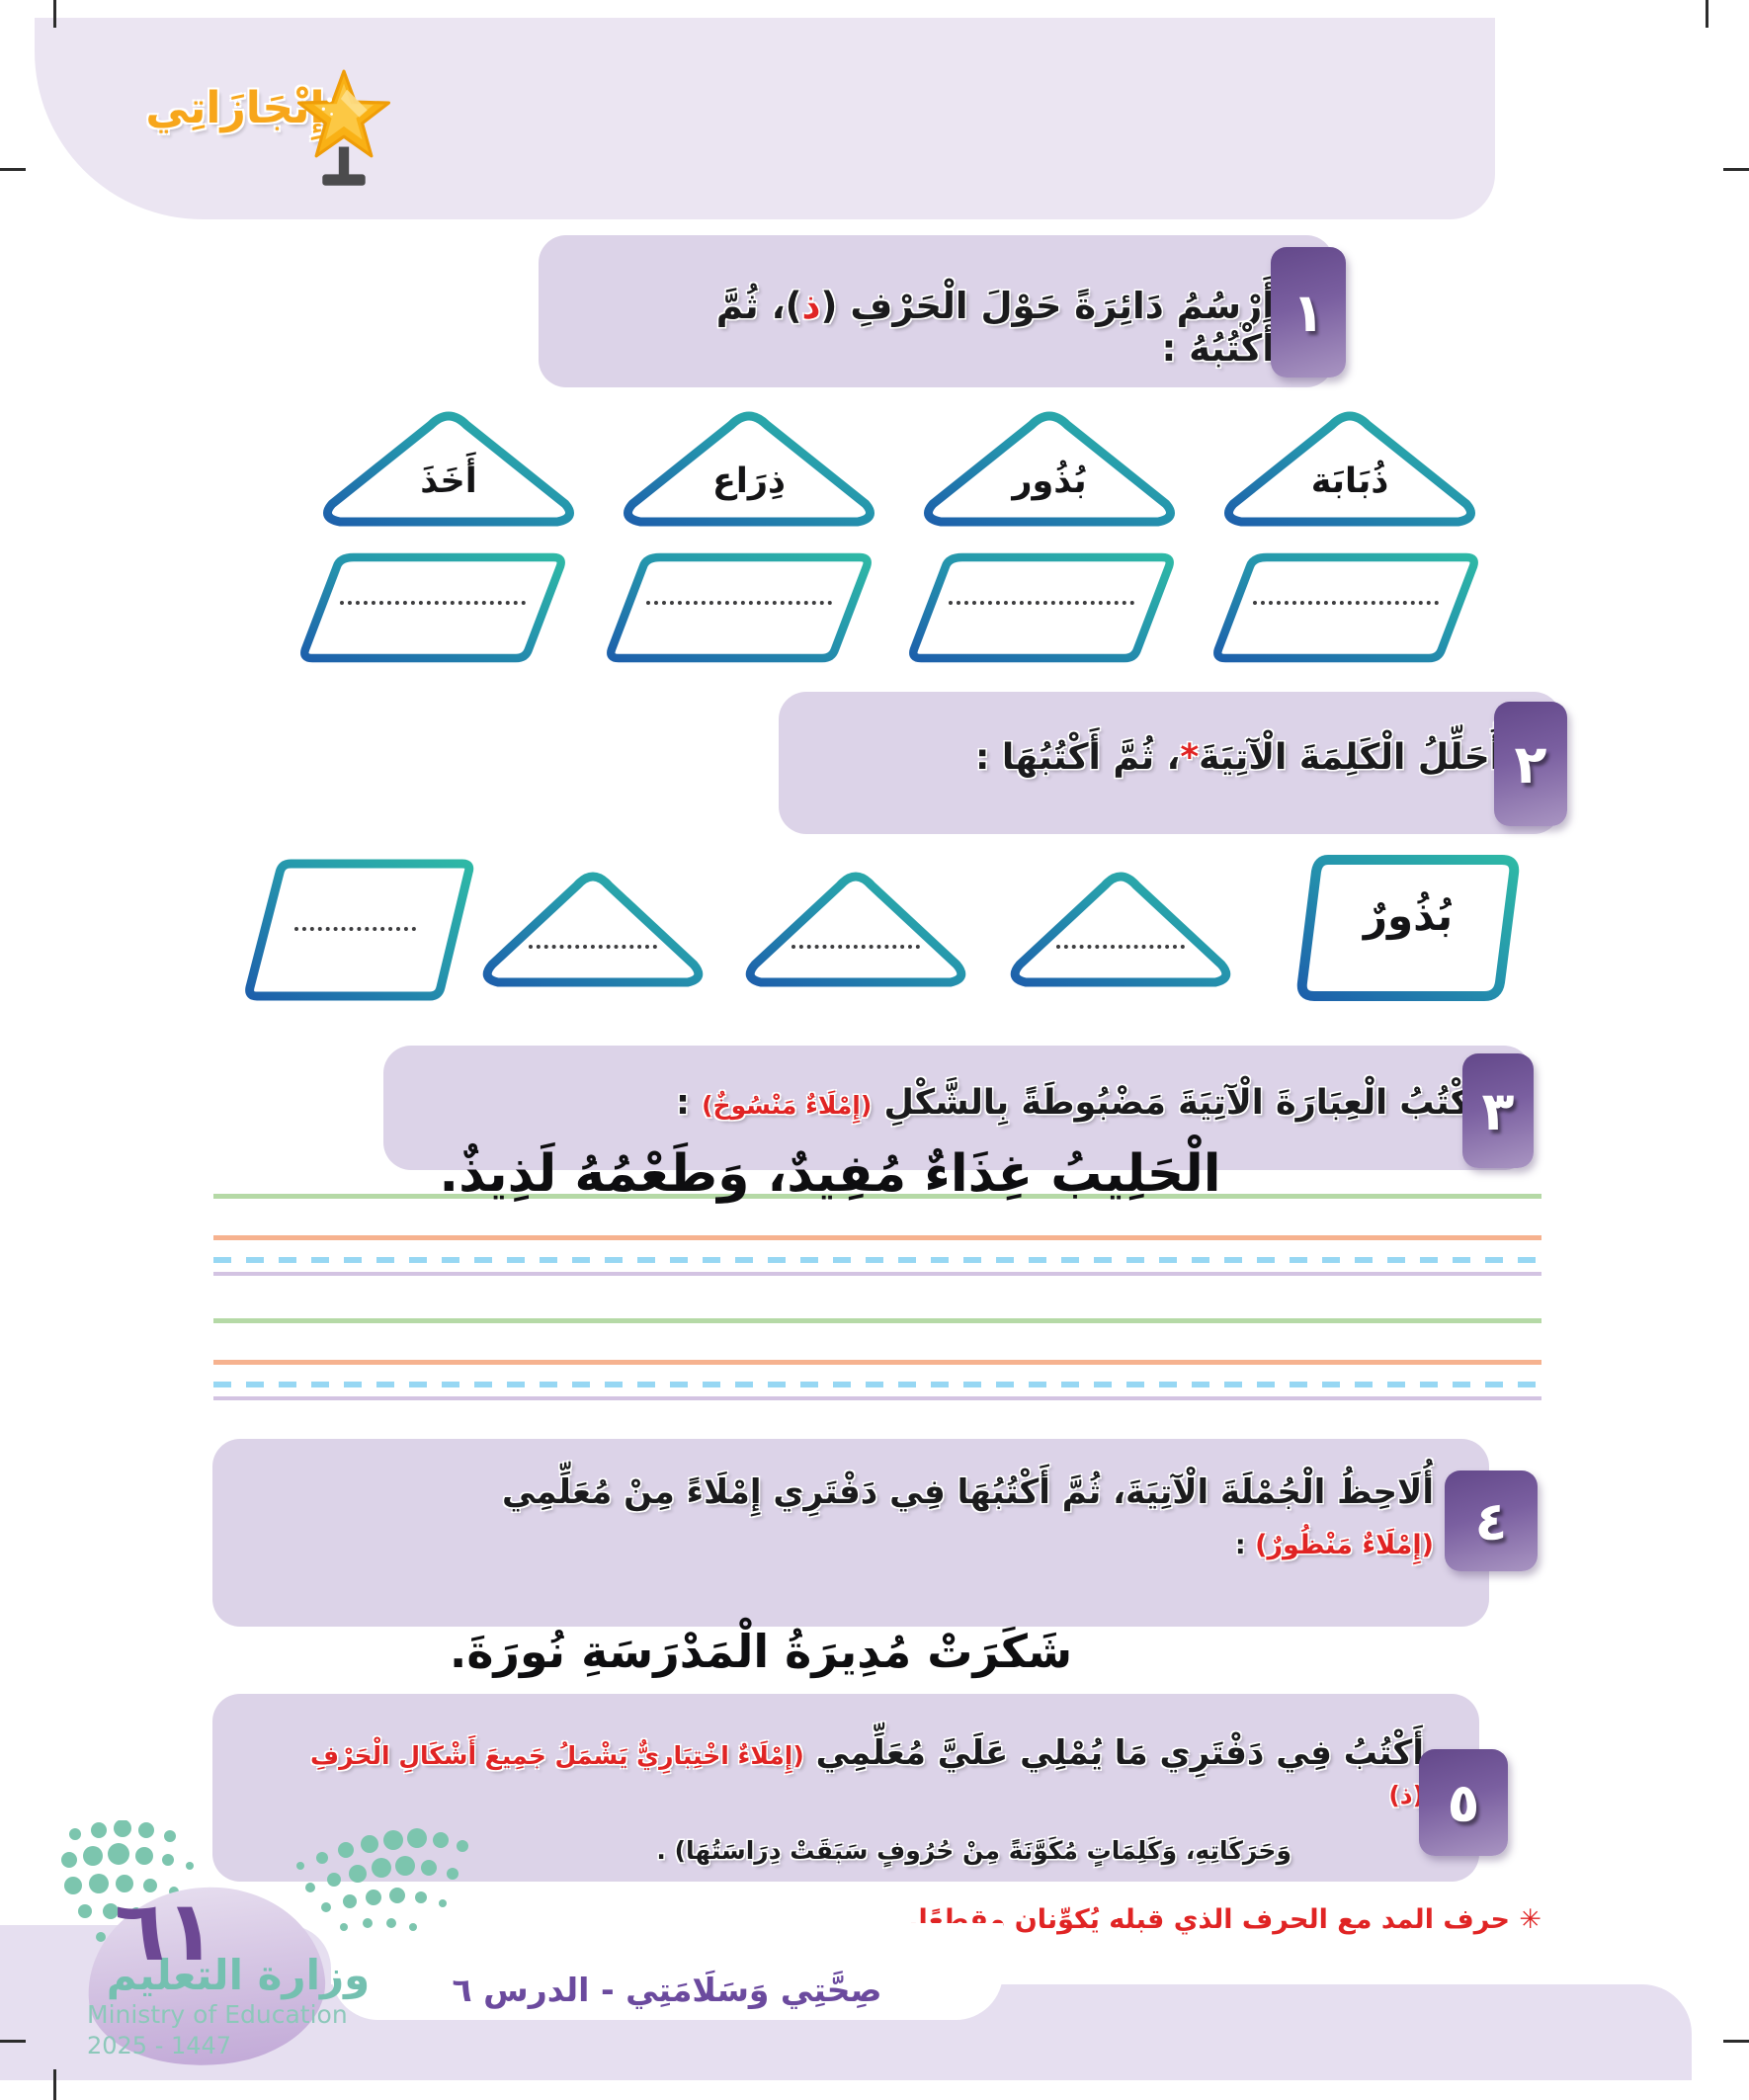 Image resolution: width=1749 pixels, height=2100 pixels. I want to click on exercise-2-number-badge: ٢, so click(1531, 764).